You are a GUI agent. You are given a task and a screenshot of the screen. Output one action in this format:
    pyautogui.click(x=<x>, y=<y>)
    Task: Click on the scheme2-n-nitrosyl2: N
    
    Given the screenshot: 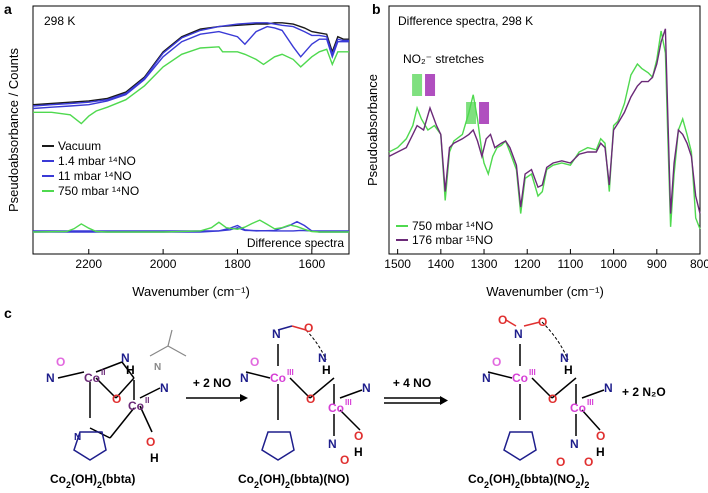 What is the action you would take?
    pyautogui.click(x=332, y=444)
    